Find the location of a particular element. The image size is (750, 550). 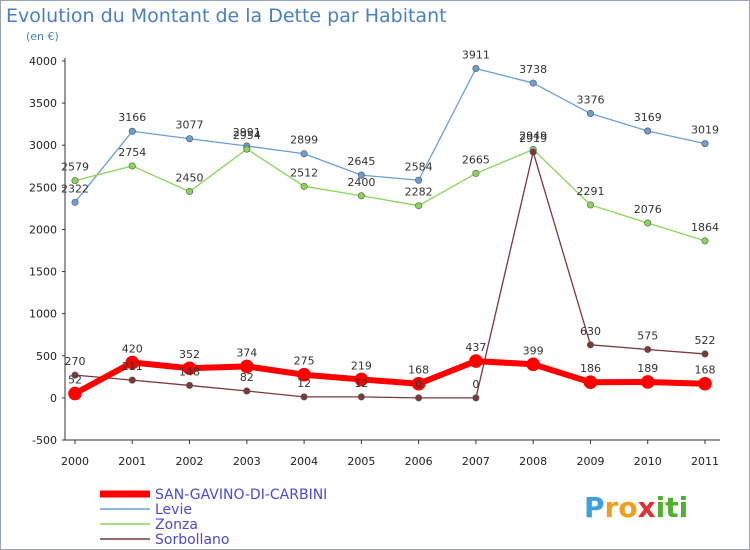

proxiti-logo: Proxiti is located at coordinates (636, 507).